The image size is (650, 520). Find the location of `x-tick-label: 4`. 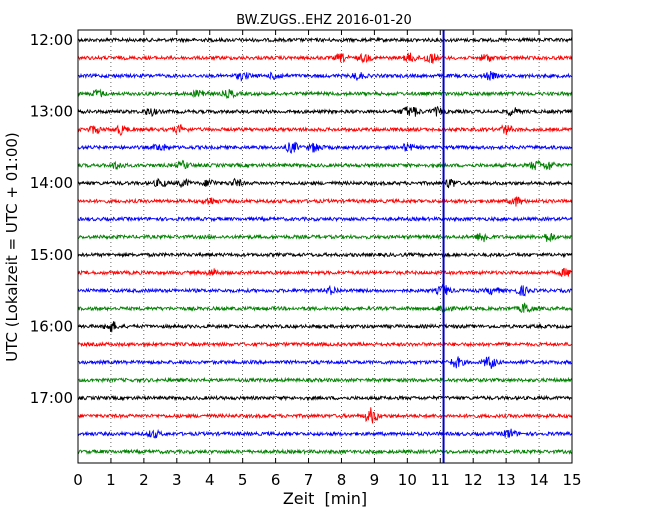

x-tick-label: 4 is located at coordinates (210, 480).